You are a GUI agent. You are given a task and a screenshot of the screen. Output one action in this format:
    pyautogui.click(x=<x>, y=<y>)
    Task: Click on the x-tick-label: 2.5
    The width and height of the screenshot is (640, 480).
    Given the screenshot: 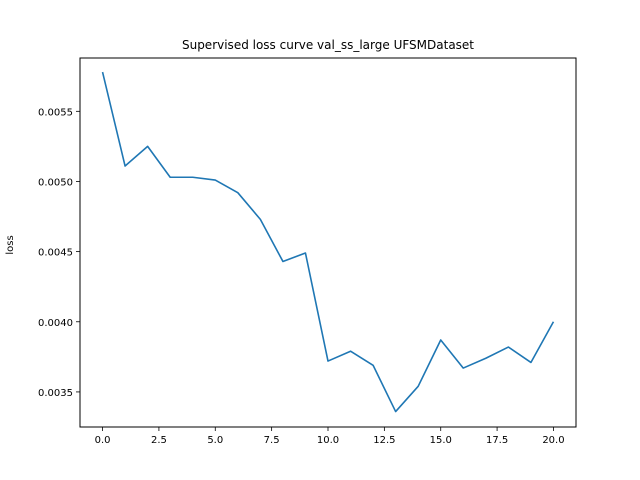 What is the action you would take?
    pyautogui.click(x=159, y=440)
    